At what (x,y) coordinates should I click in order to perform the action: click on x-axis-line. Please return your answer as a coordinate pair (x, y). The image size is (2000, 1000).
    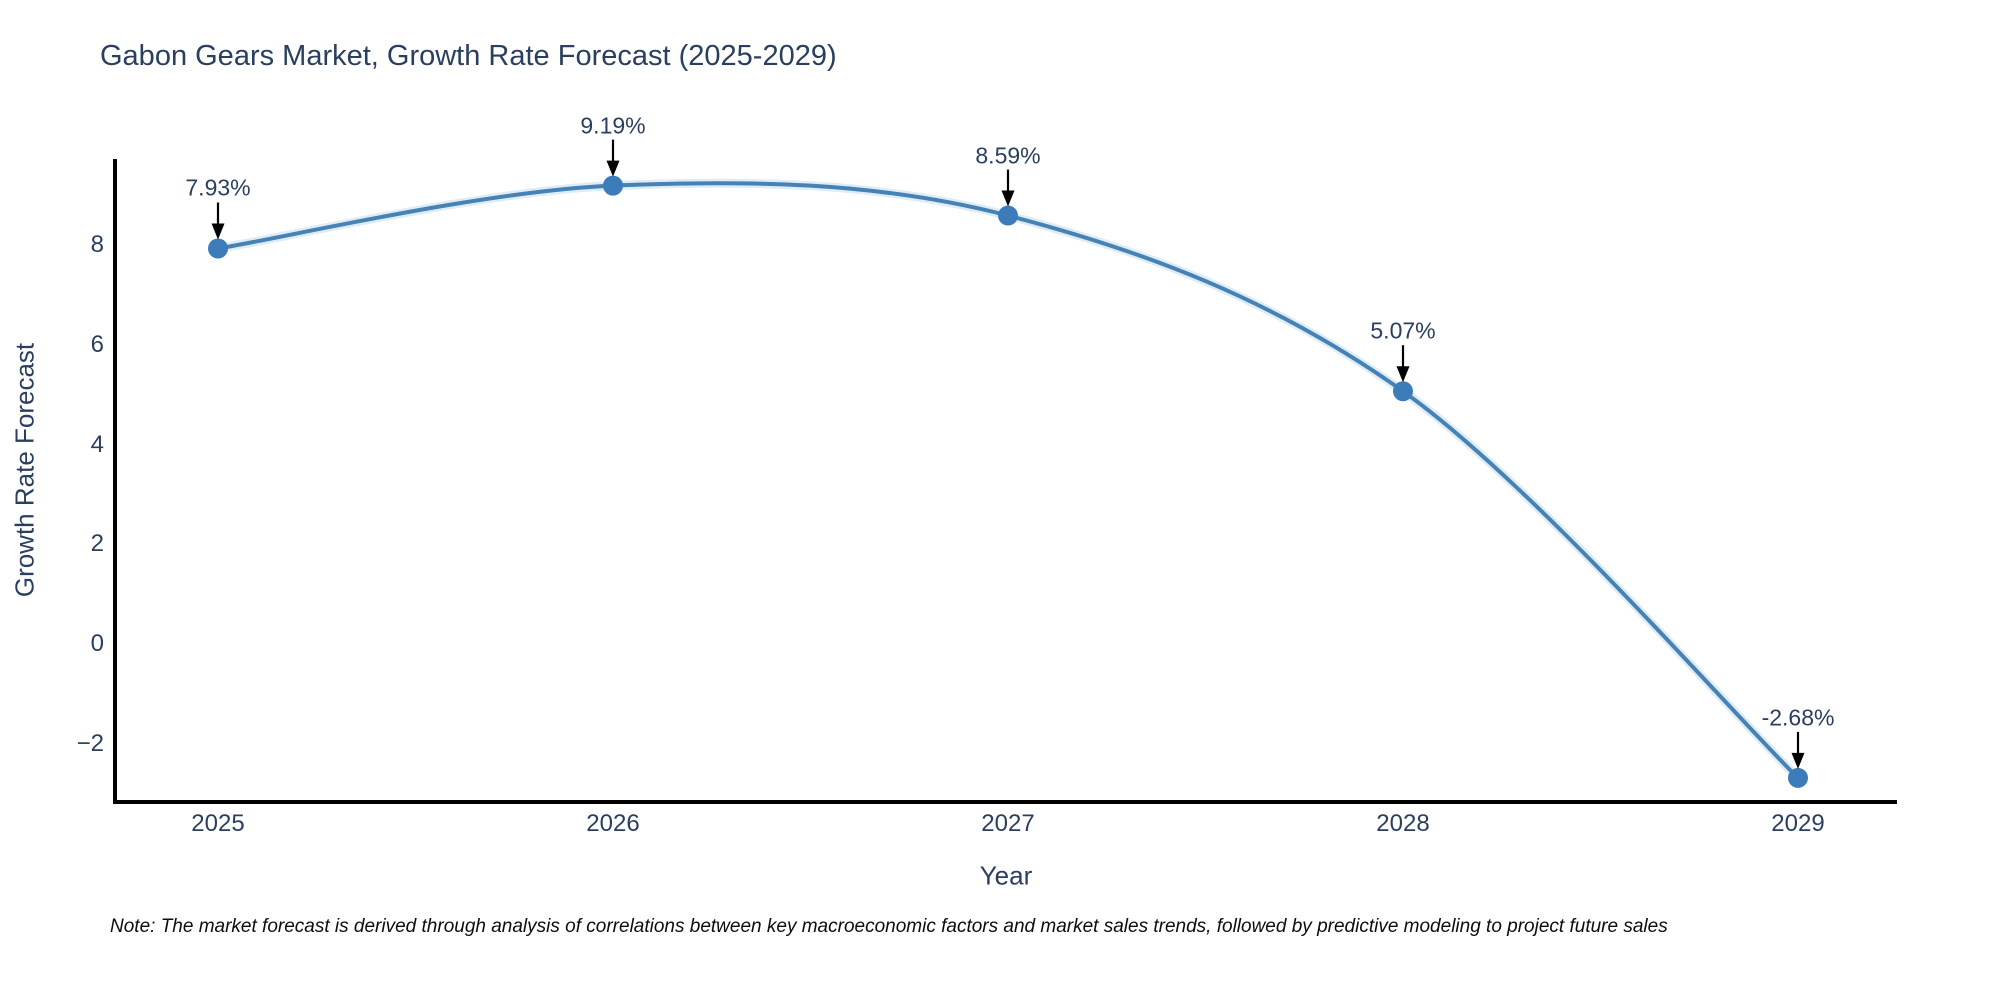
    Looking at the image, I should click on (1005, 802).